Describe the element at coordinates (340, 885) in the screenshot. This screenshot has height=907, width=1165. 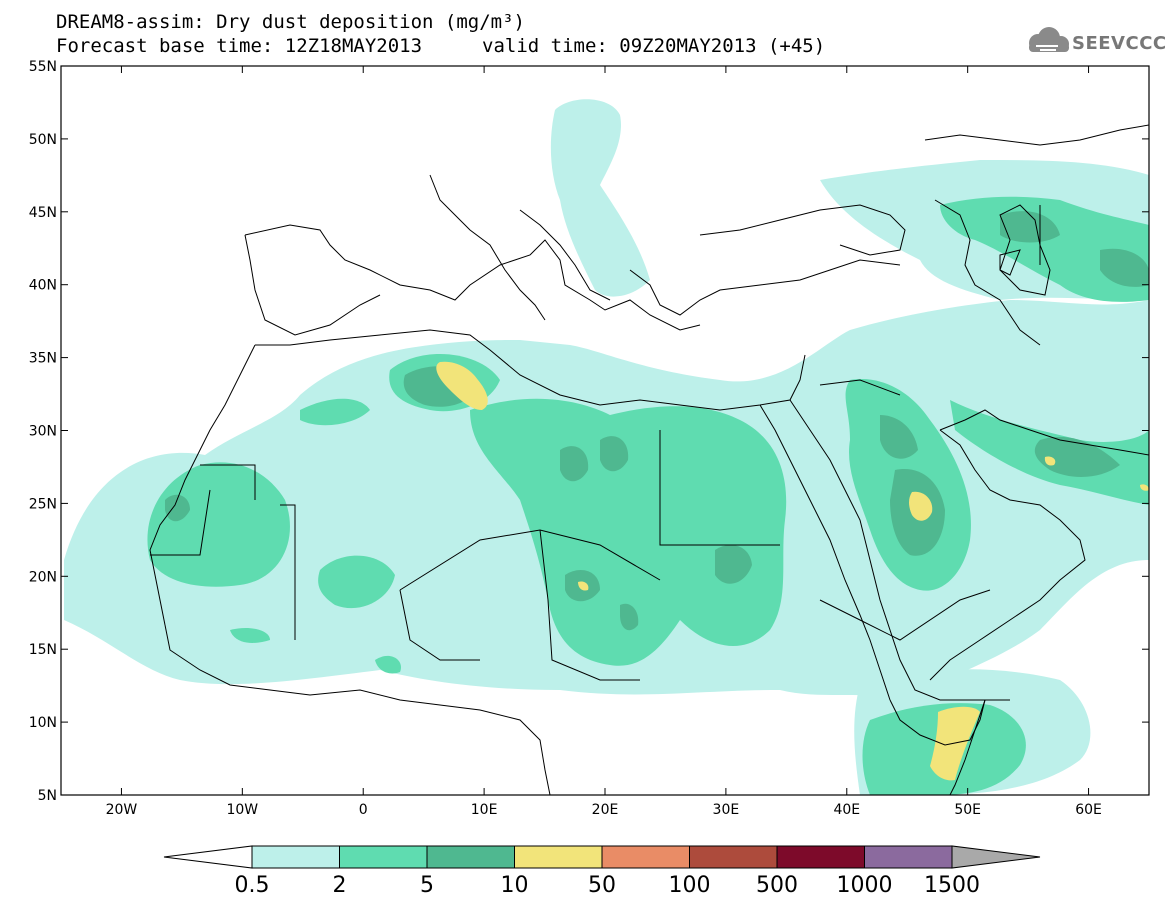
I see `colorbar-label: 2` at that location.